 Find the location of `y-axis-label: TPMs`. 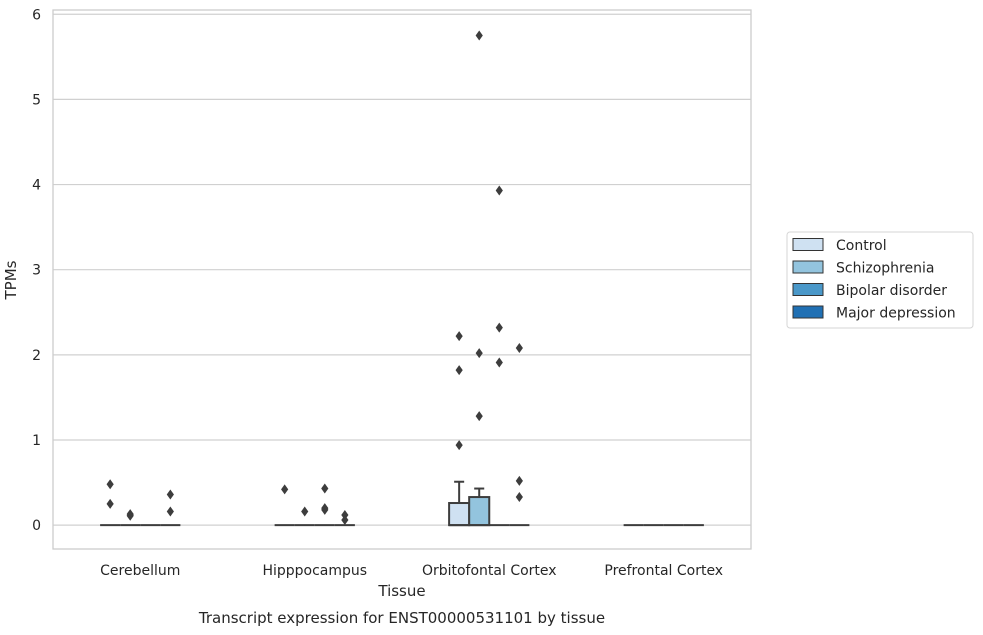

y-axis-label: TPMs is located at coordinates (11, 280).